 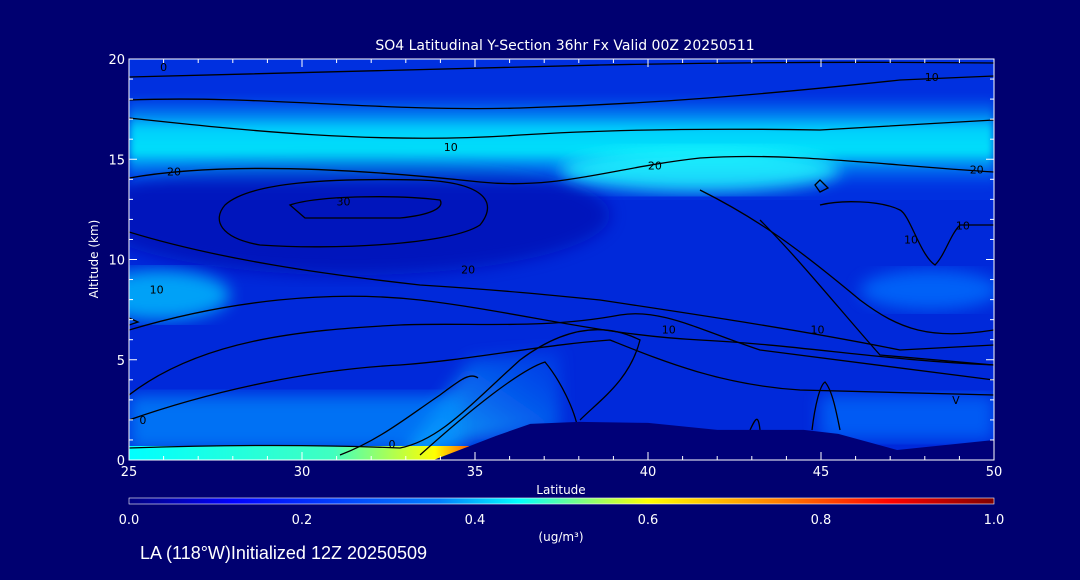 I want to click on x-tick-label: 40, so click(x=648, y=472).